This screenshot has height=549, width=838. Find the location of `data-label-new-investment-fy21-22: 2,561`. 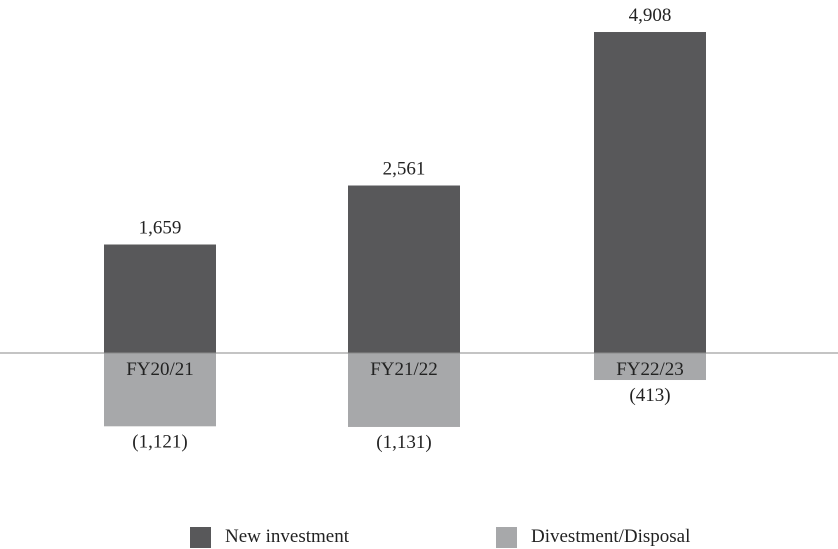

data-label-new-investment-fy21-22: 2,561 is located at coordinates (404, 169).